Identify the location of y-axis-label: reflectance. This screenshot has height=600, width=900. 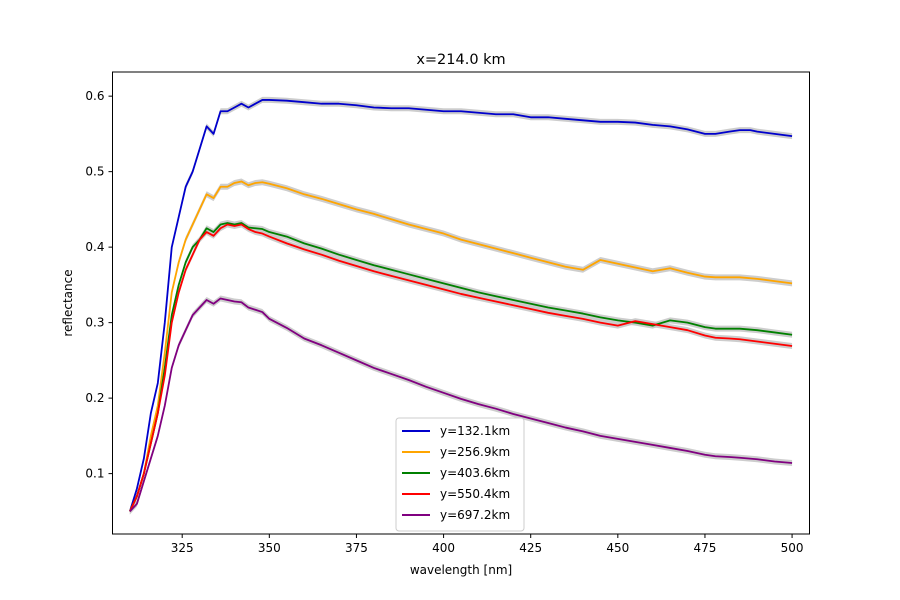
(68, 302).